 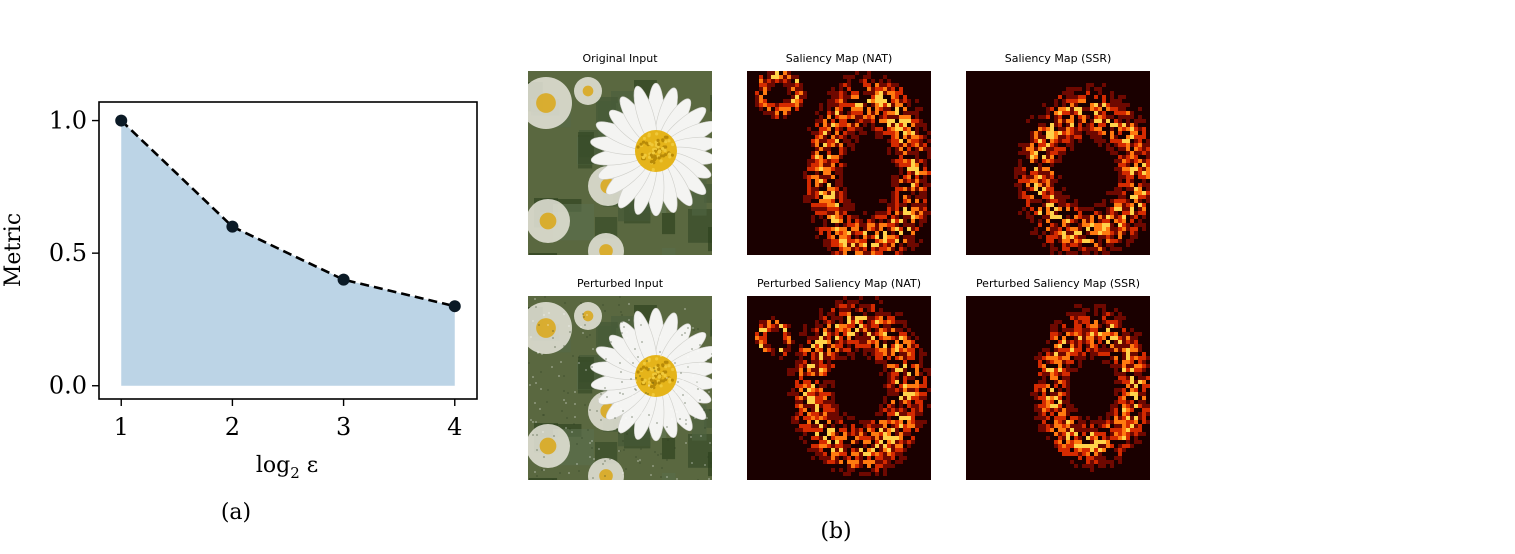 What do you see at coordinates (287, 467) in the screenshot?
I see `x-axis-label: log2 ε` at bounding box center [287, 467].